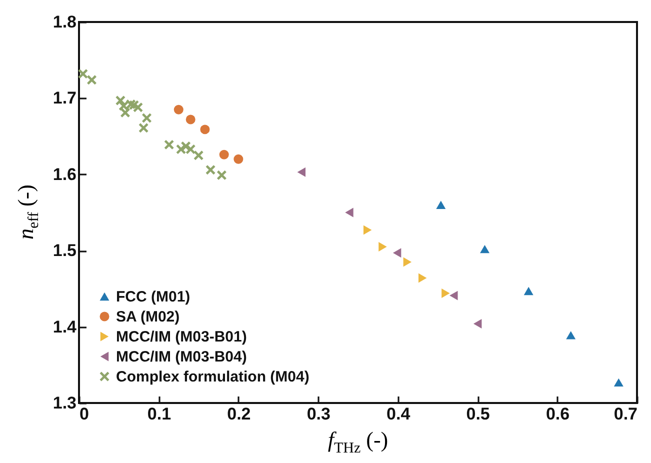 Image resolution: width=651 pixels, height=463 pixels. I want to click on x-axis-title: f$_{THz}$ (-), so click(358, 442).